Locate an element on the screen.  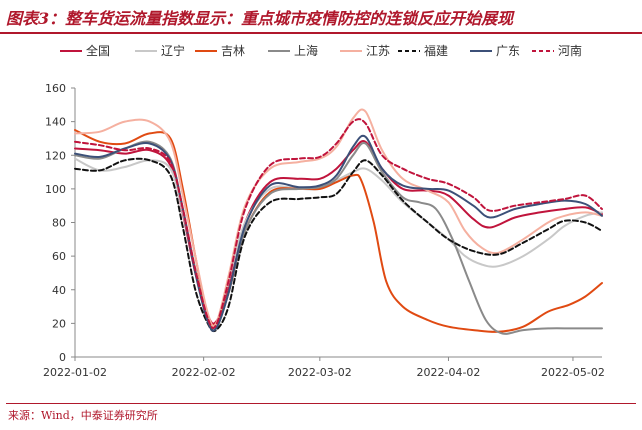
legend-label-7: 广东 is located at coordinates (508, 51).